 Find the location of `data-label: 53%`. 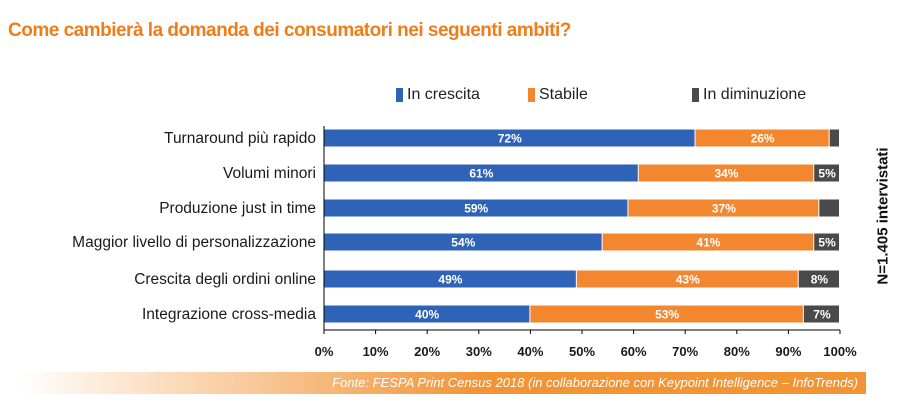

data-label: 53% is located at coordinates (667, 315).